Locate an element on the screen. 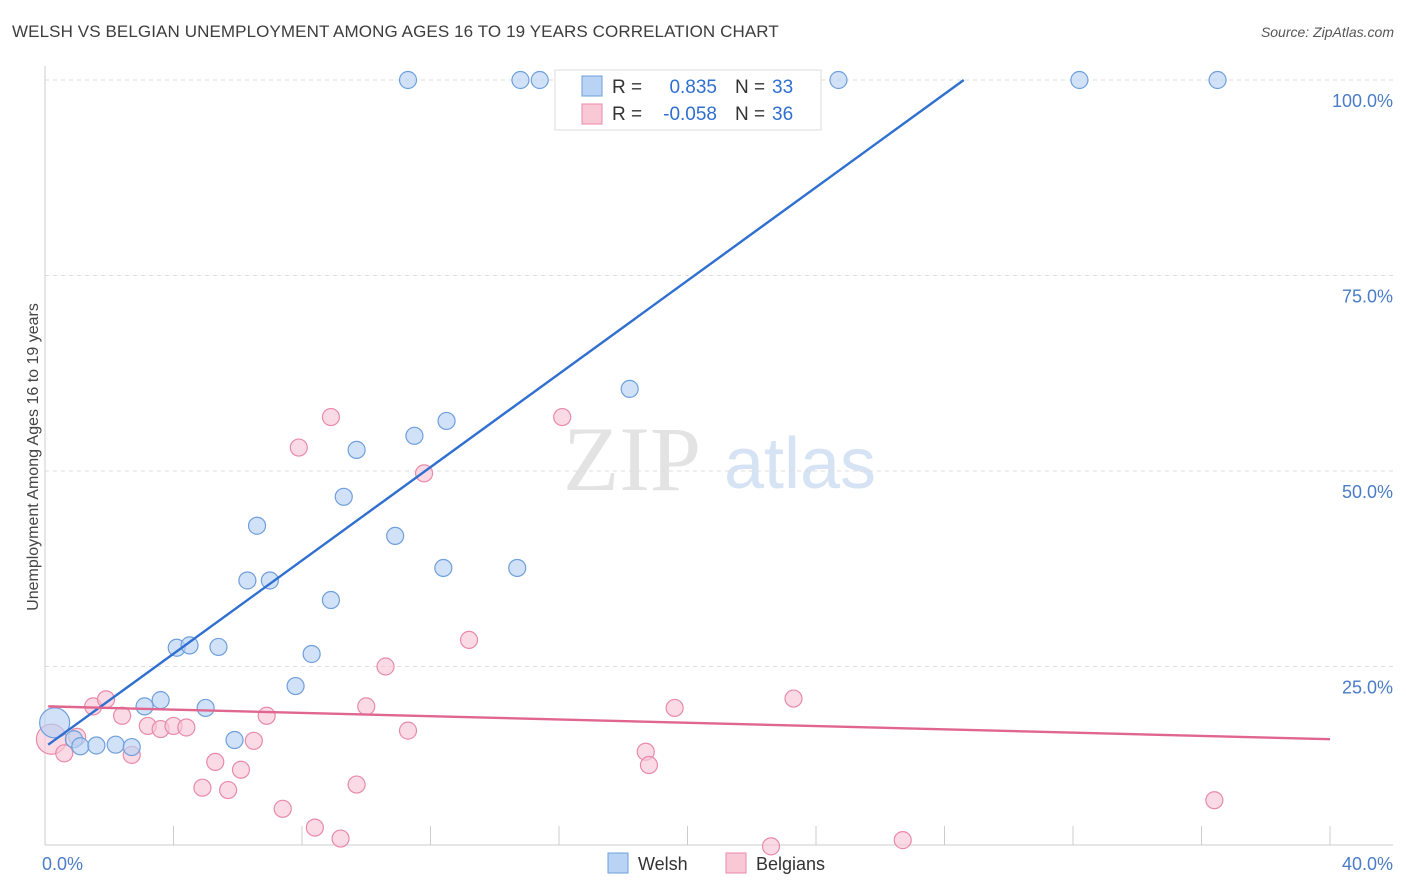 Image resolution: width=1406 pixels, height=892 pixels. series-swatch-welsh is located at coordinates (618, 863).